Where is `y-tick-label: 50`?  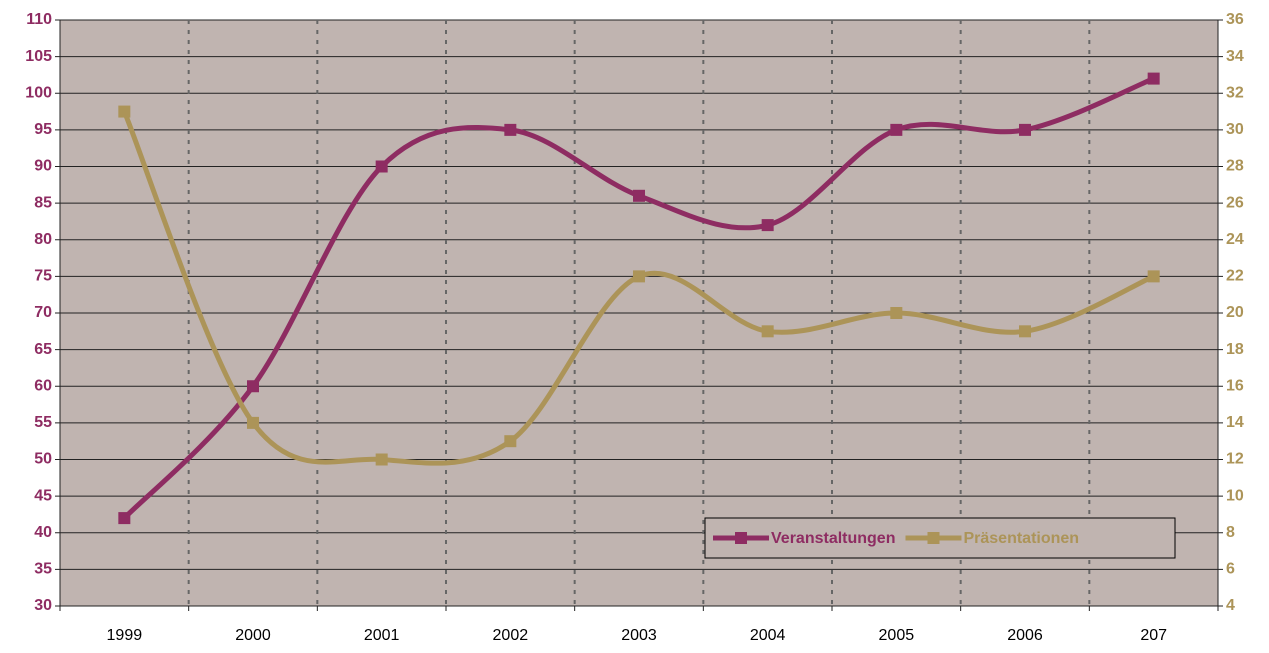
y-tick-label: 50 is located at coordinates (43, 459).